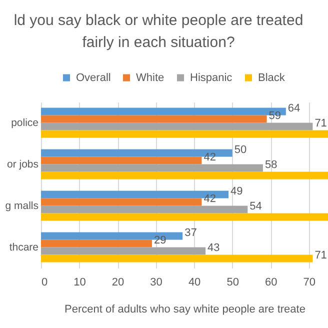  Describe the element at coordinates (272, 78) in the screenshot. I see `legend-label: Black` at that location.